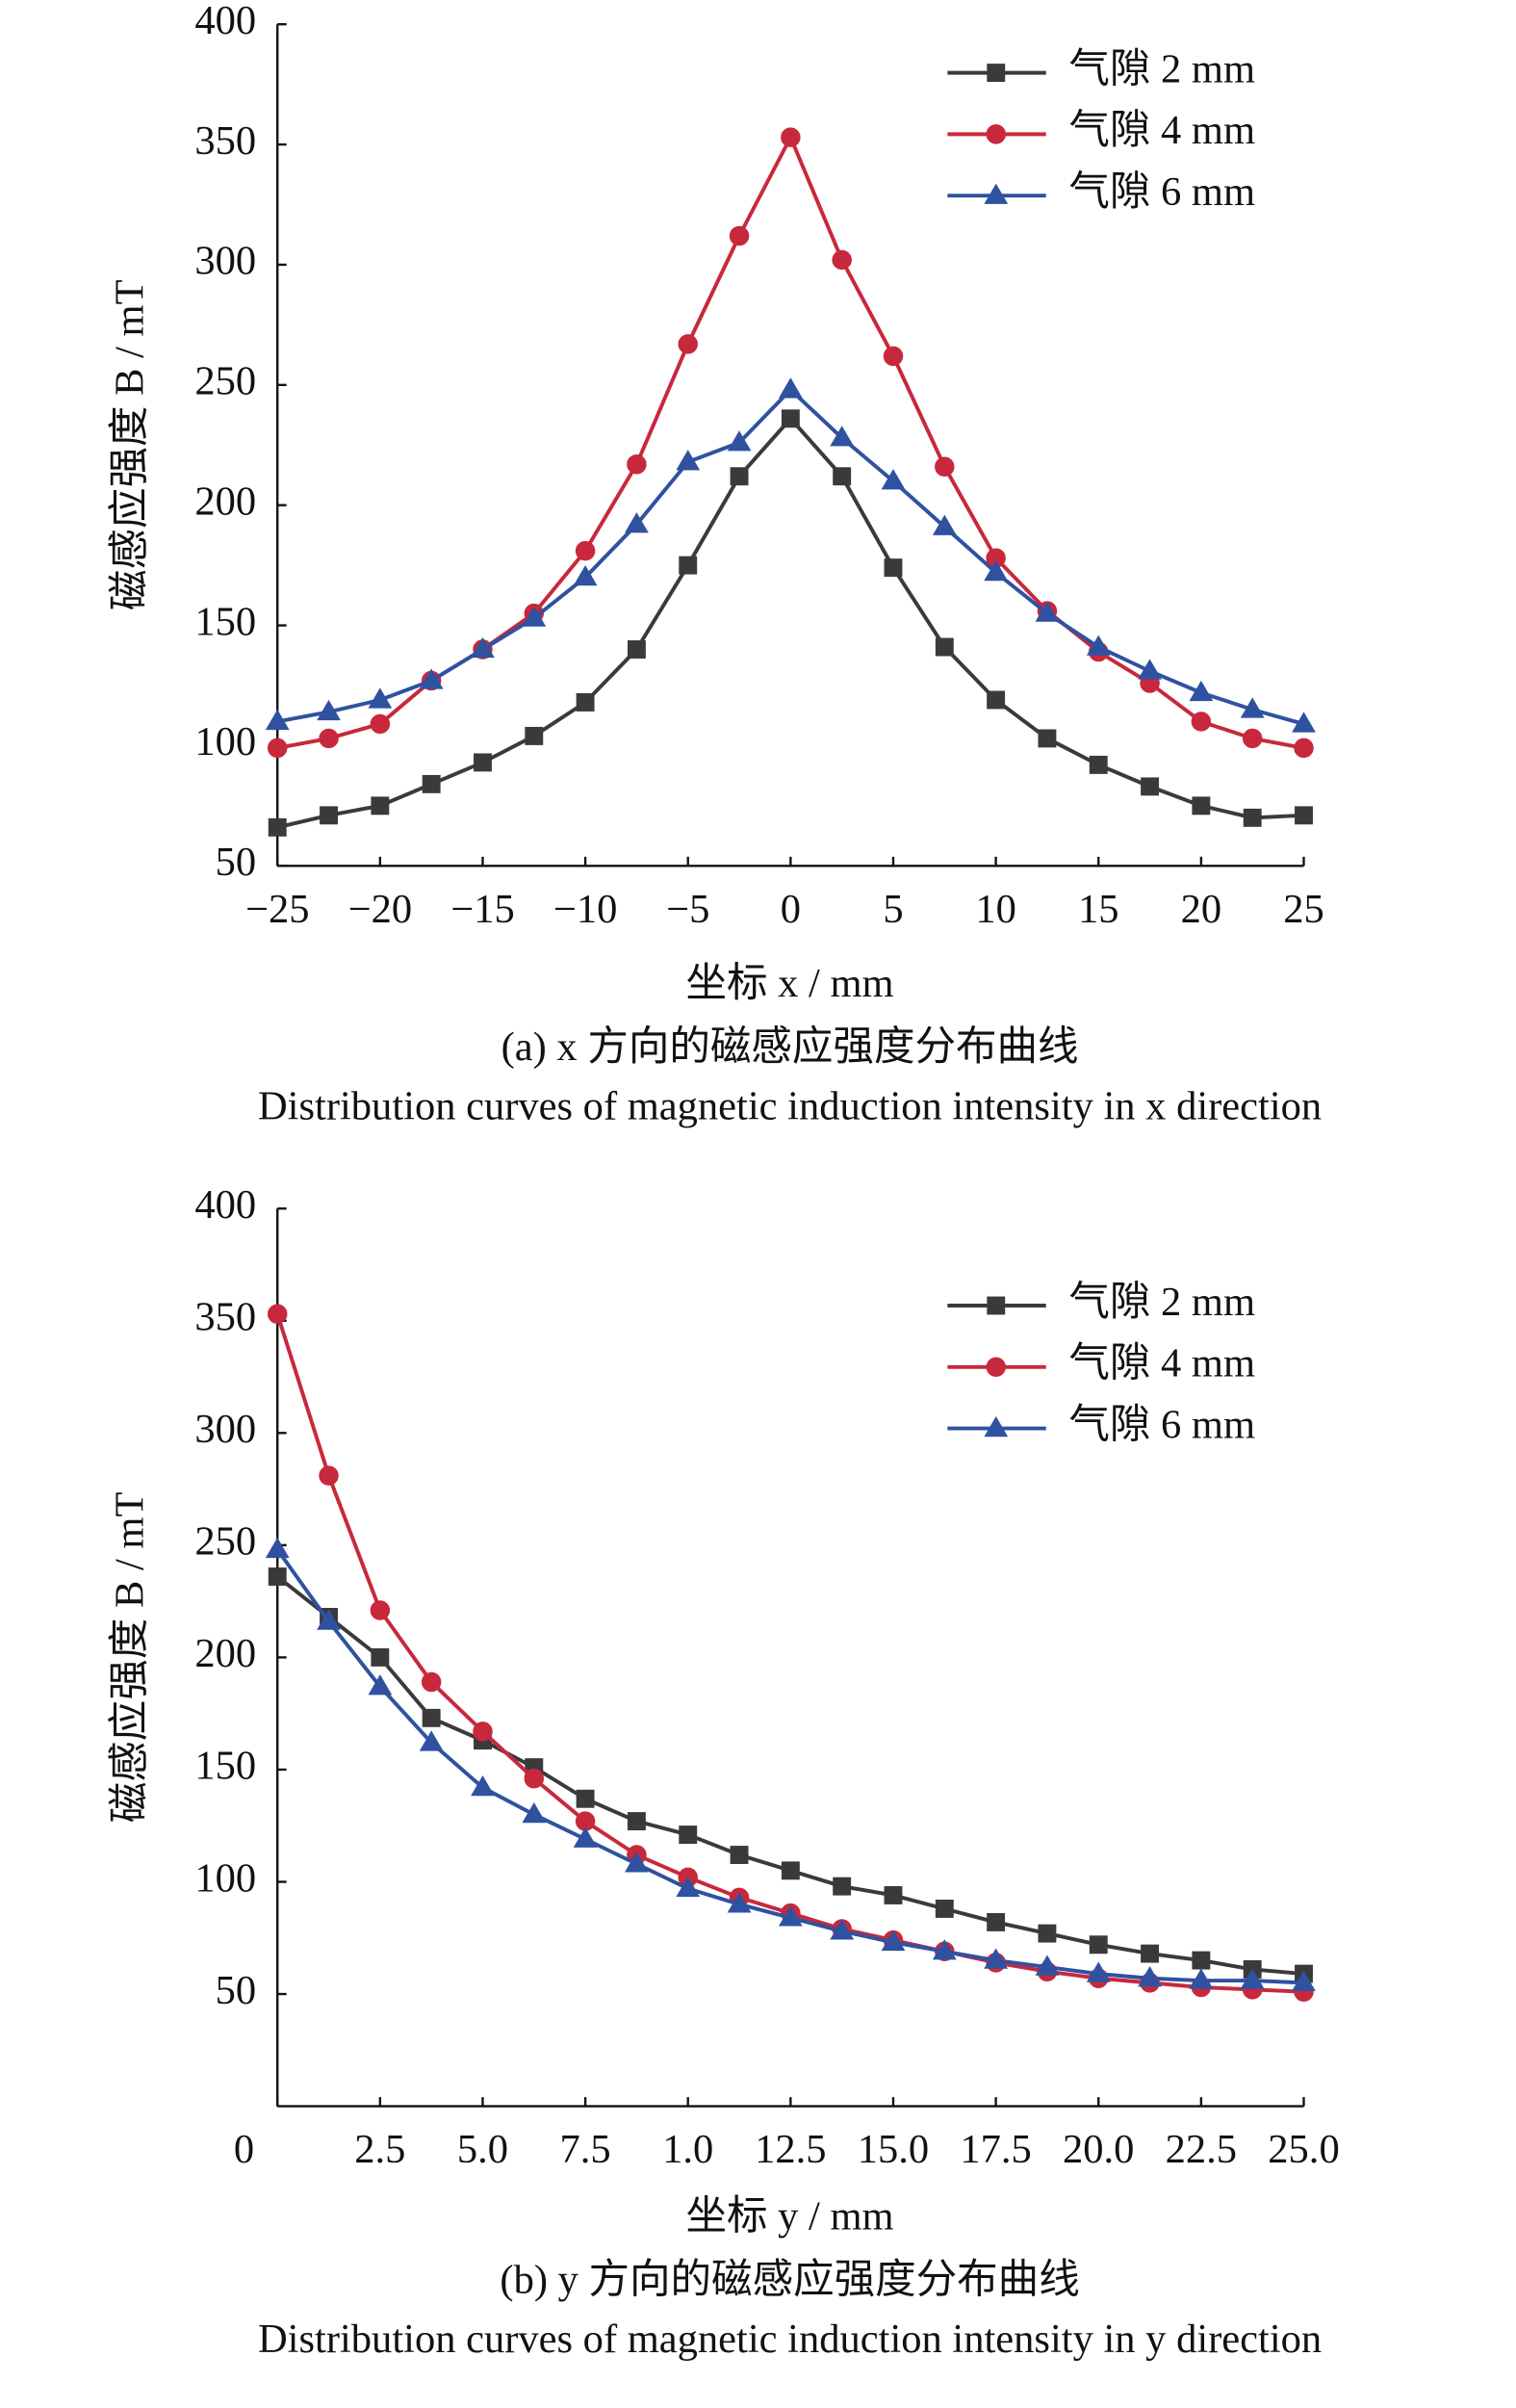 The width and height of the screenshot is (1516, 2408). I want to click on x-tick-label: 7.5, so click(585, 2149).